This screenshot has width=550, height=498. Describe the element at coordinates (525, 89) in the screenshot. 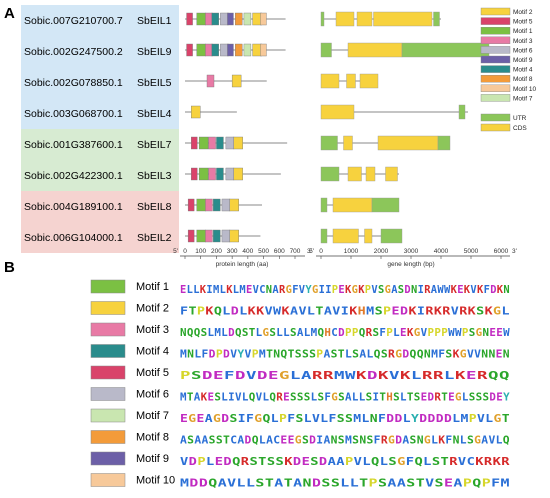

I see `legend-label: Motif 10` at that location.